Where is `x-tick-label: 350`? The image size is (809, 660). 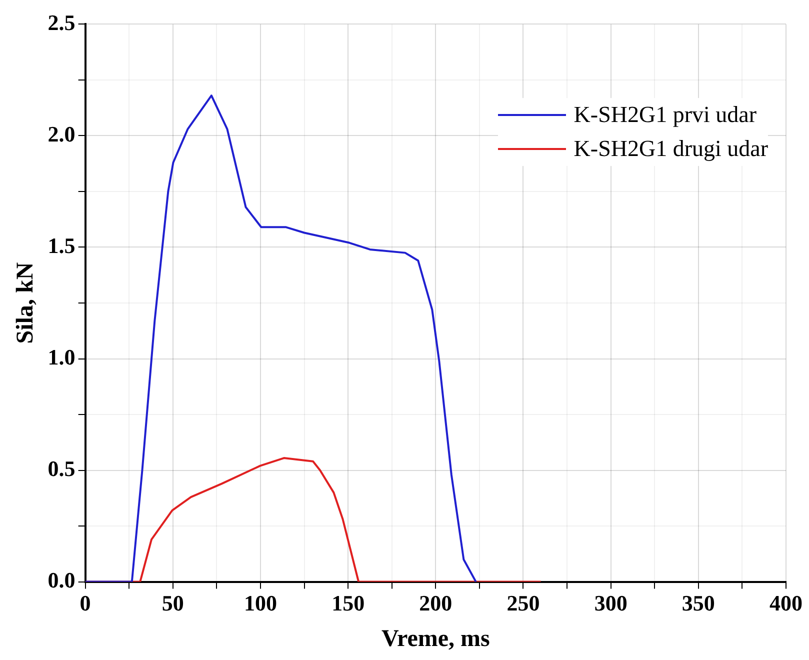 x-tick-label: 350 is located at coordinates (698, 603).